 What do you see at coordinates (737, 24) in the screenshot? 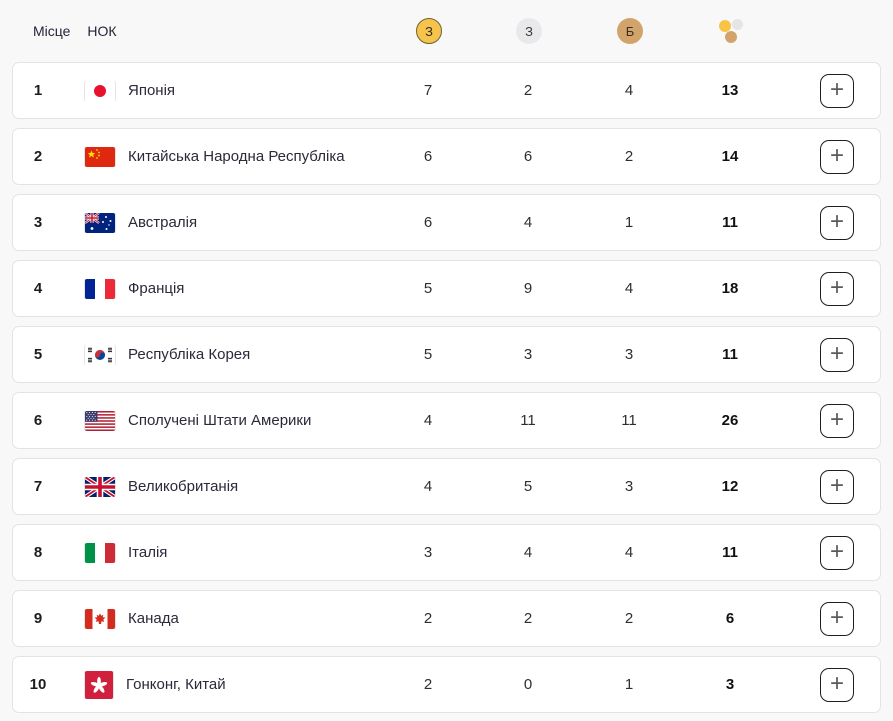
I see `total-silver-dot` at bounding box center [737, 24].